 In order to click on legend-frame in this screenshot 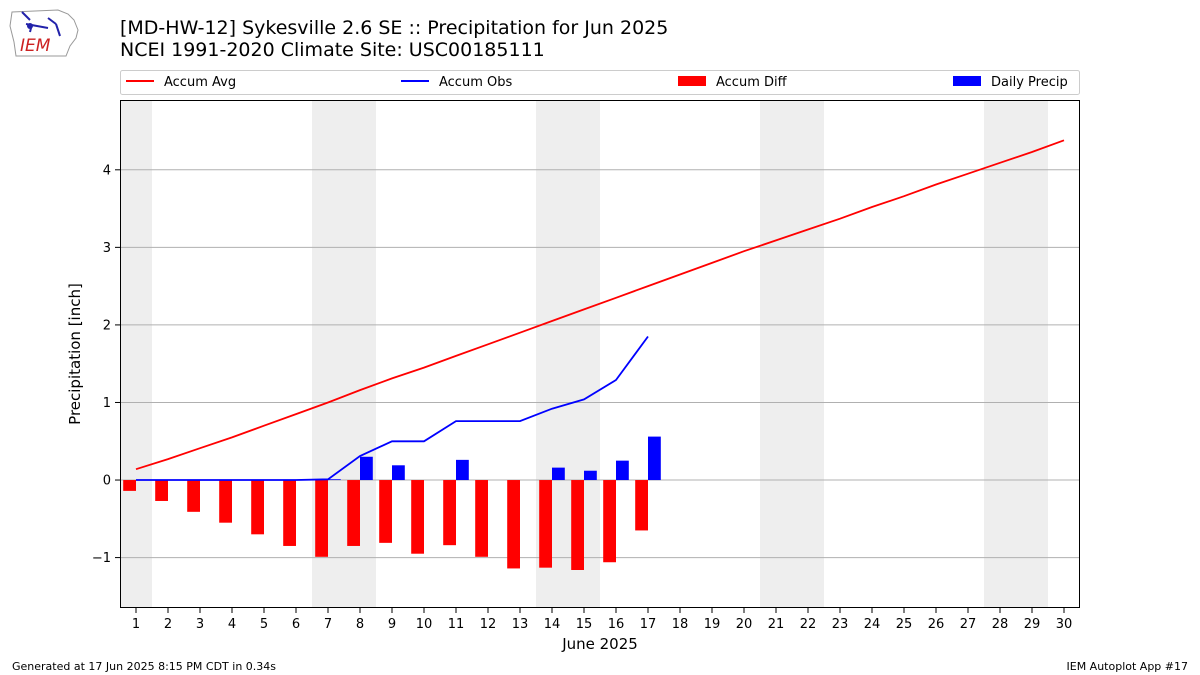, I will do `click(600, 82)`.